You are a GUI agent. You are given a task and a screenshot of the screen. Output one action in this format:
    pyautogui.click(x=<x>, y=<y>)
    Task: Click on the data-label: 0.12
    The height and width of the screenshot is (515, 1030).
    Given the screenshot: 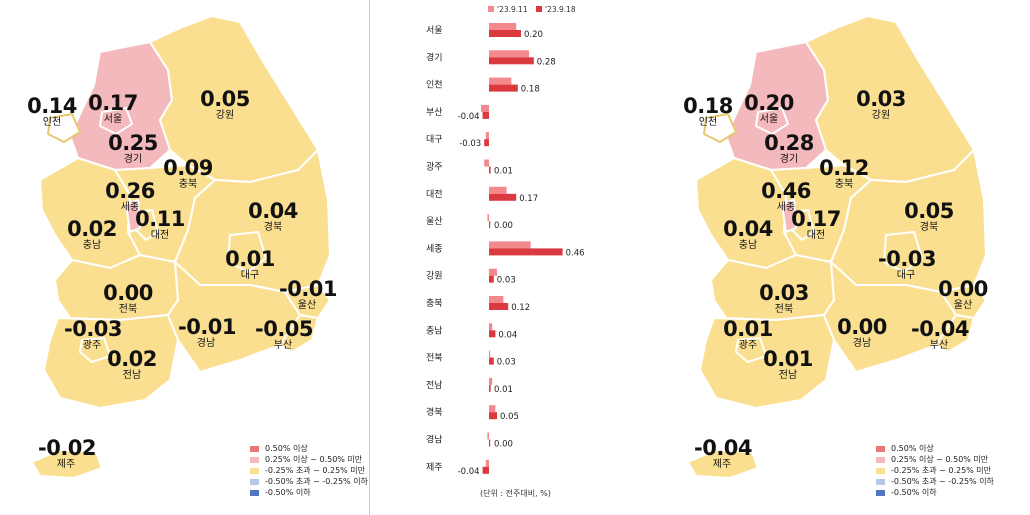 What is the action you would take?
    pyautogui.click(x=520, y=308)
    